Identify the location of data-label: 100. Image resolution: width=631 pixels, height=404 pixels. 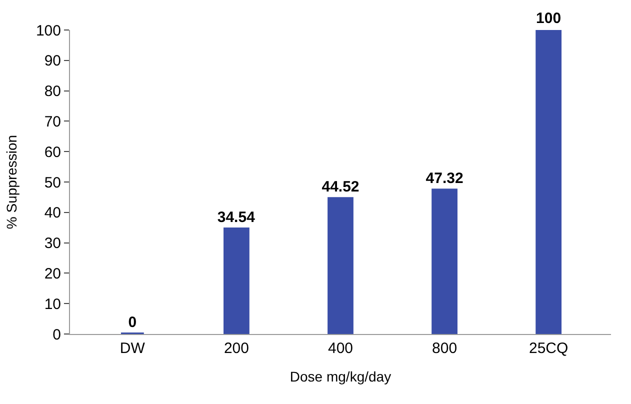
(549, 18).